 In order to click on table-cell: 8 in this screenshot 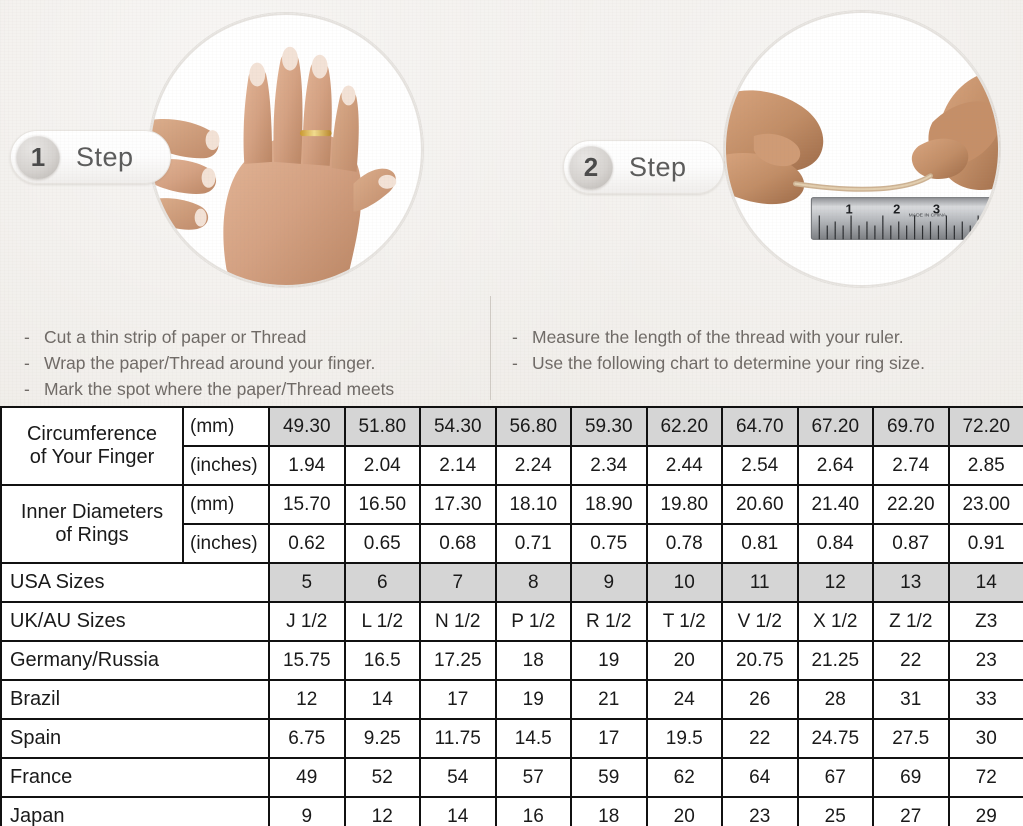, I will do `click(533, 582)`.